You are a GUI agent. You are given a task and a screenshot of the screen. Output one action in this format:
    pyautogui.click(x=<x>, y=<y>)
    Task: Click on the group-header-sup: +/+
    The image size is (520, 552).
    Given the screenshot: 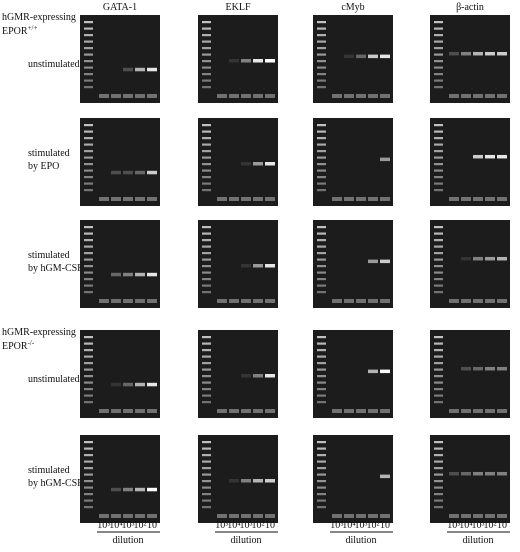 What is the action you would take?
    pyautogui.click(x=33, y=28)
    